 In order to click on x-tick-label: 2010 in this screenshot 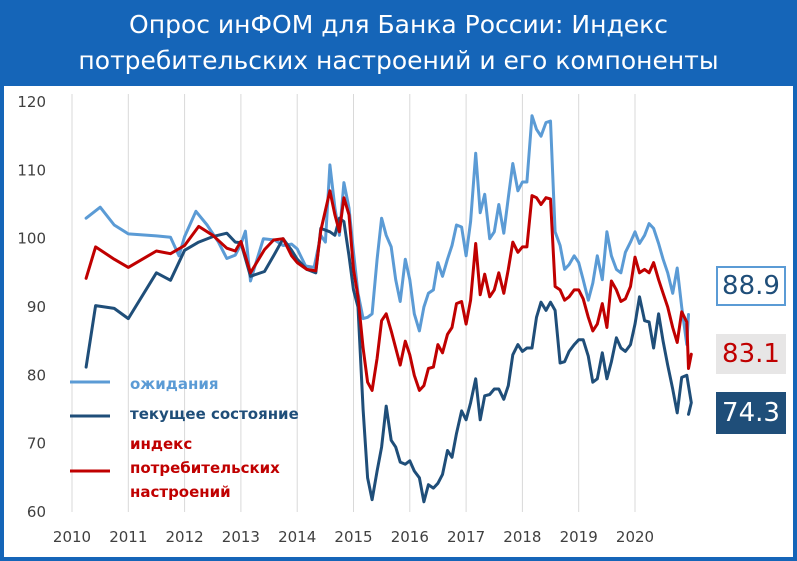, I will do `click(72, 537)`.